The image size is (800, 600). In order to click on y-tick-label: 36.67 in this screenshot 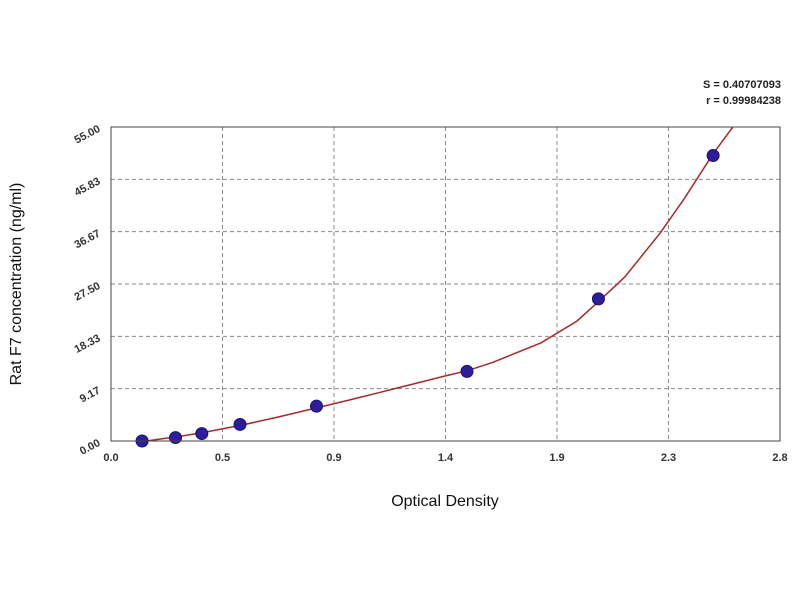, I will do `click(87, 240)`.